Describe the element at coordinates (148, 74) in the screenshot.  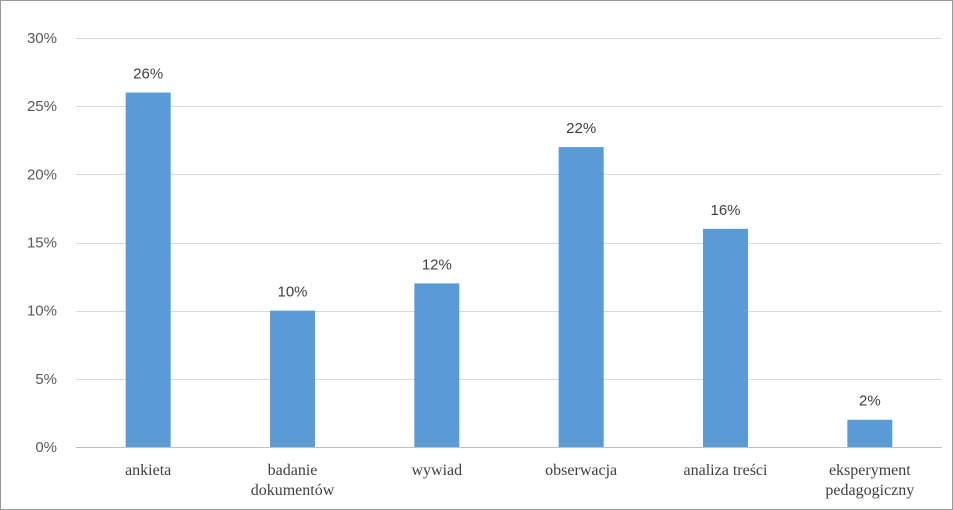
I see `data-label: 26%` at that location.